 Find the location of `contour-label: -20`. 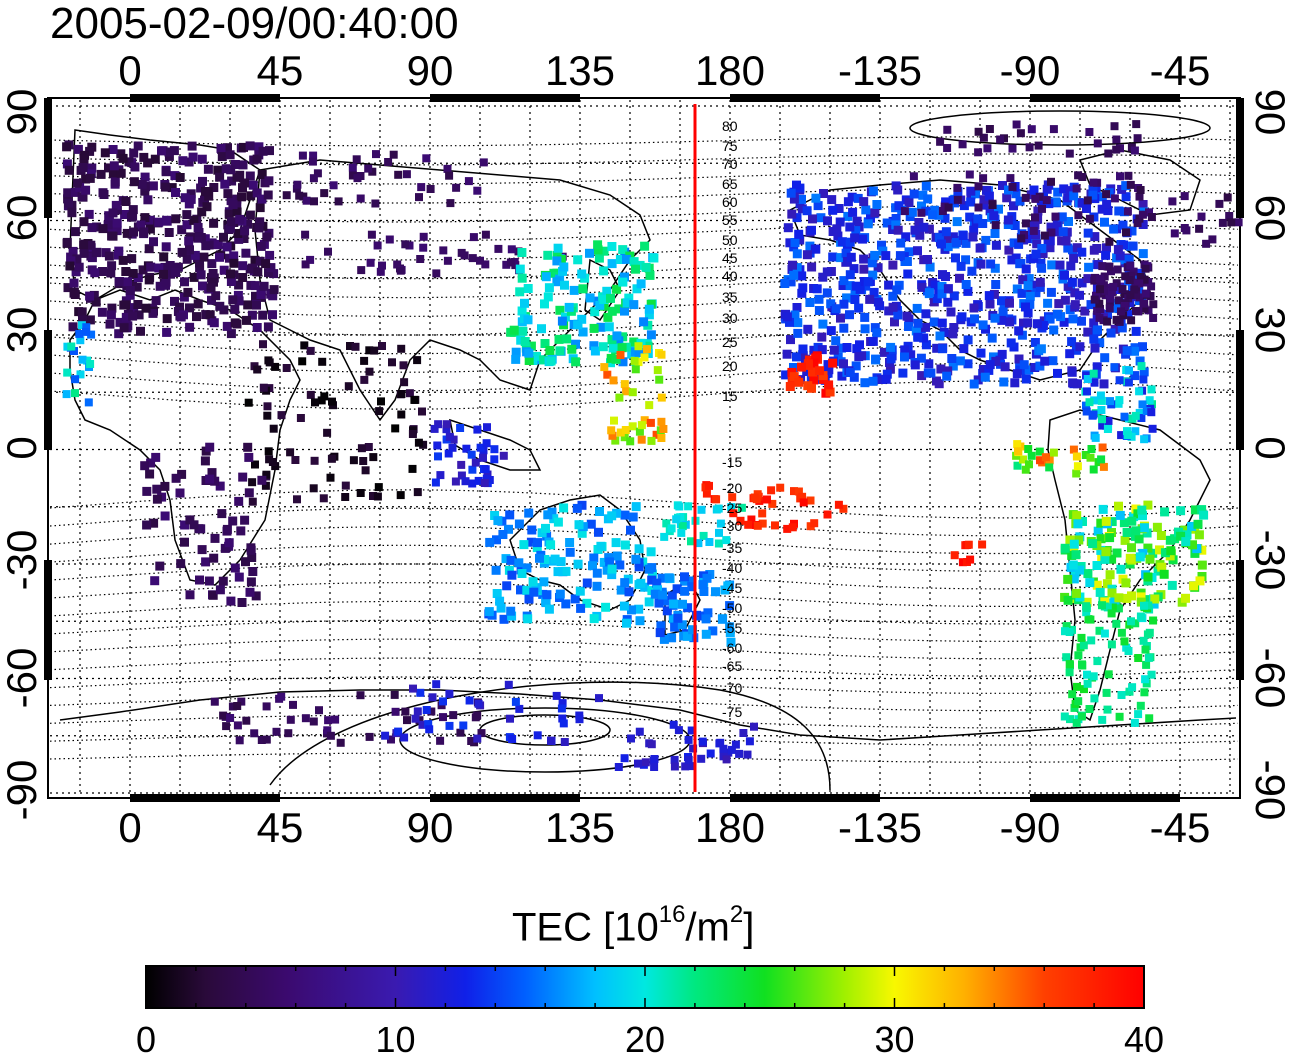

contour-label: -20 is located at coordinates (732, 488).